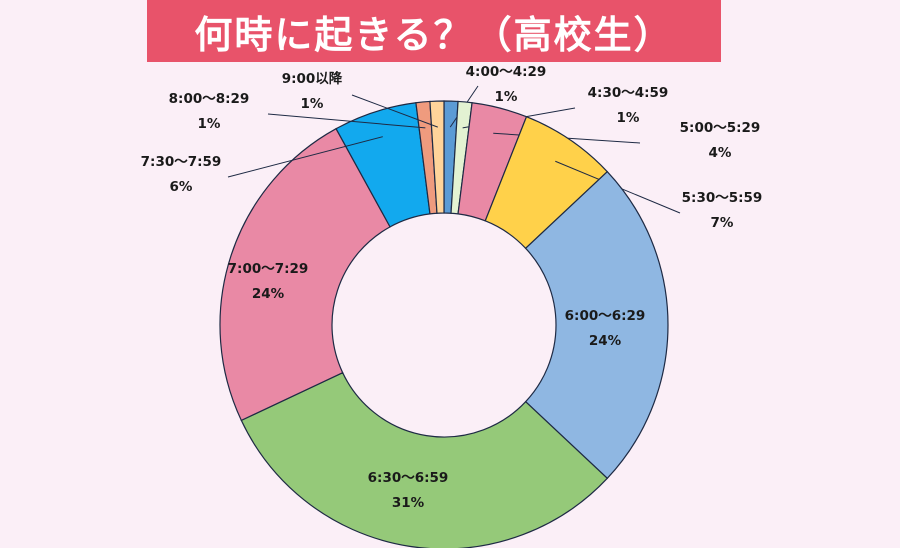 The width and height of the screenshot is (900, 548). Describe the element at coordinates (181, 187) in the screenshot. I see `slice-value-7: 6%` at that location.